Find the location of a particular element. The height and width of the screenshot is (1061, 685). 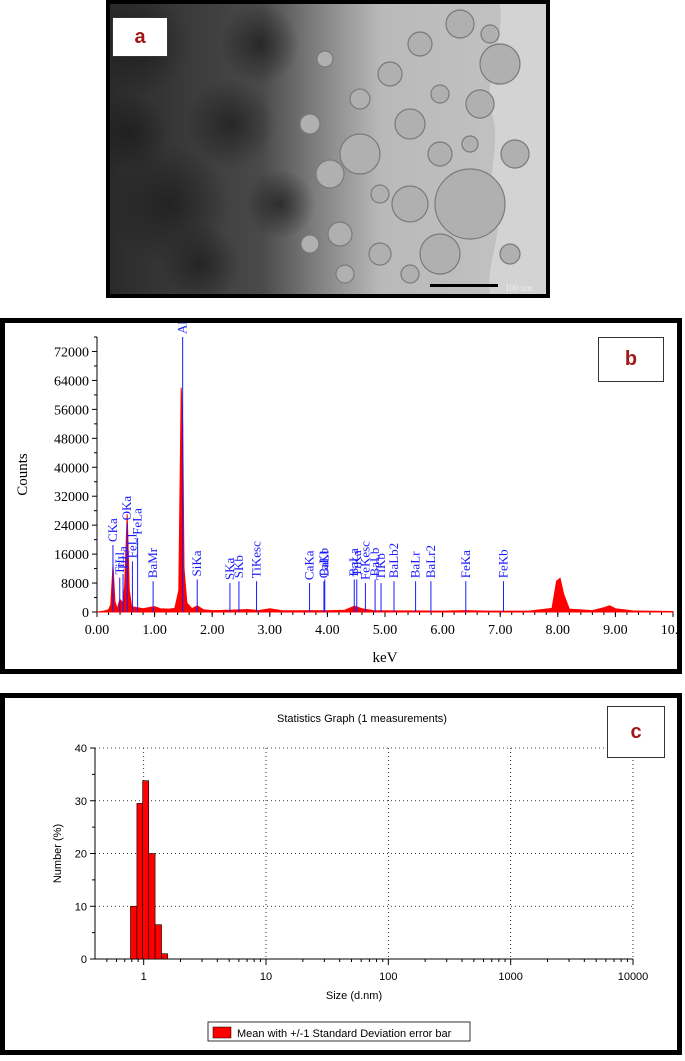

element-marker-label: BaLl is located at coordinates (324, 563).